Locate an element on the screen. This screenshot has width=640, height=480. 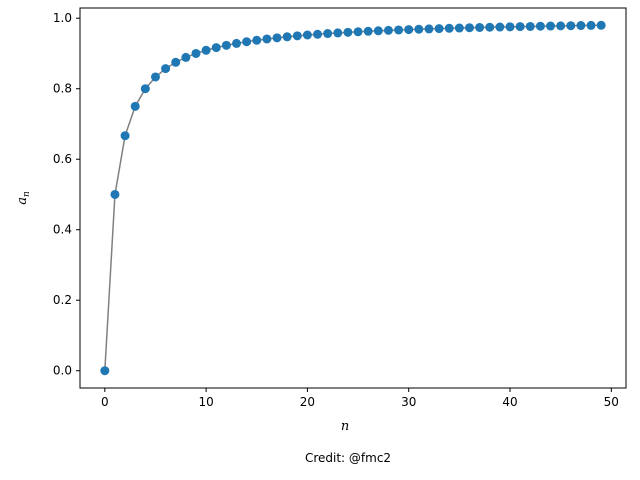
y-axis-label: an is located at coordinates (23, 198).